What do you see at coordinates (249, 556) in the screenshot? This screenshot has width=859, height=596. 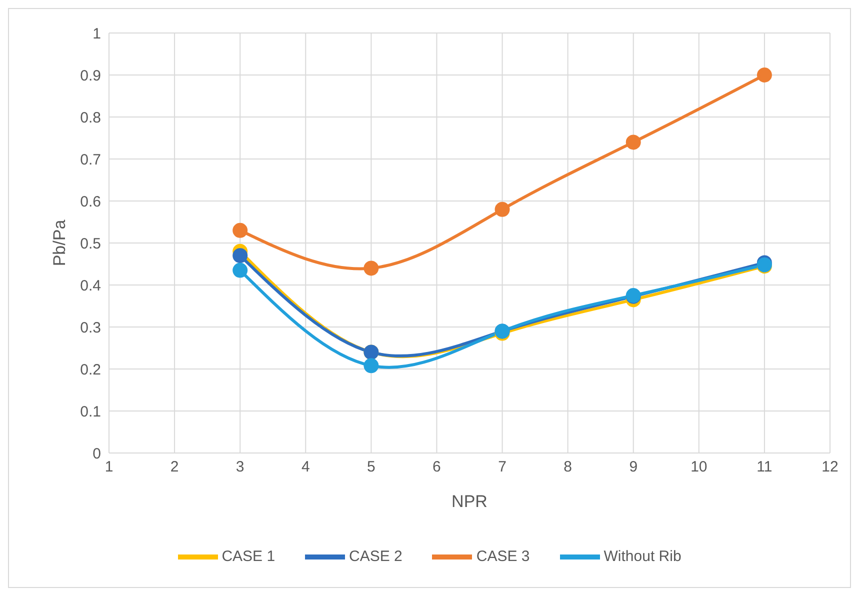 I see `legend-label: CASE 1` at bounding box center [249, 556].